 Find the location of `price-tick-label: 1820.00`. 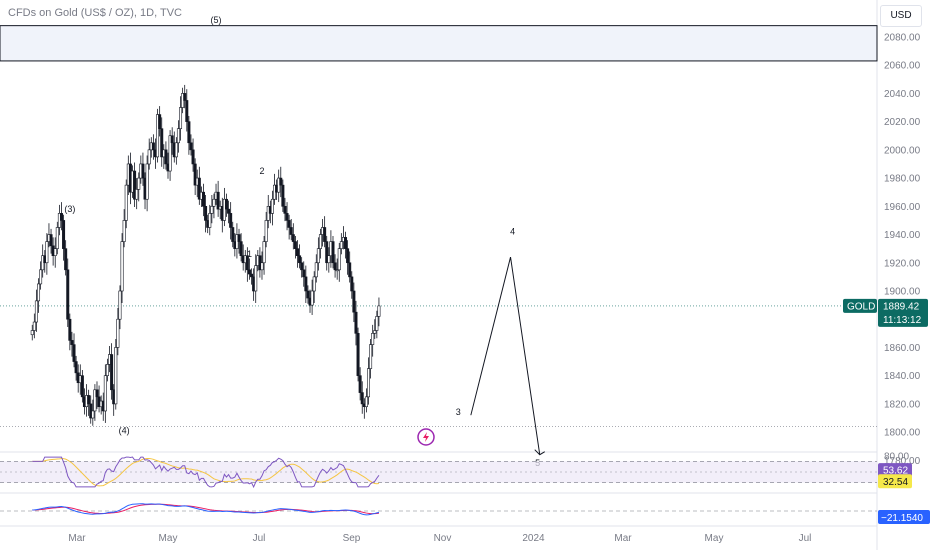

price-tick-label: 1820.00 is located at coordinates (902, 404).